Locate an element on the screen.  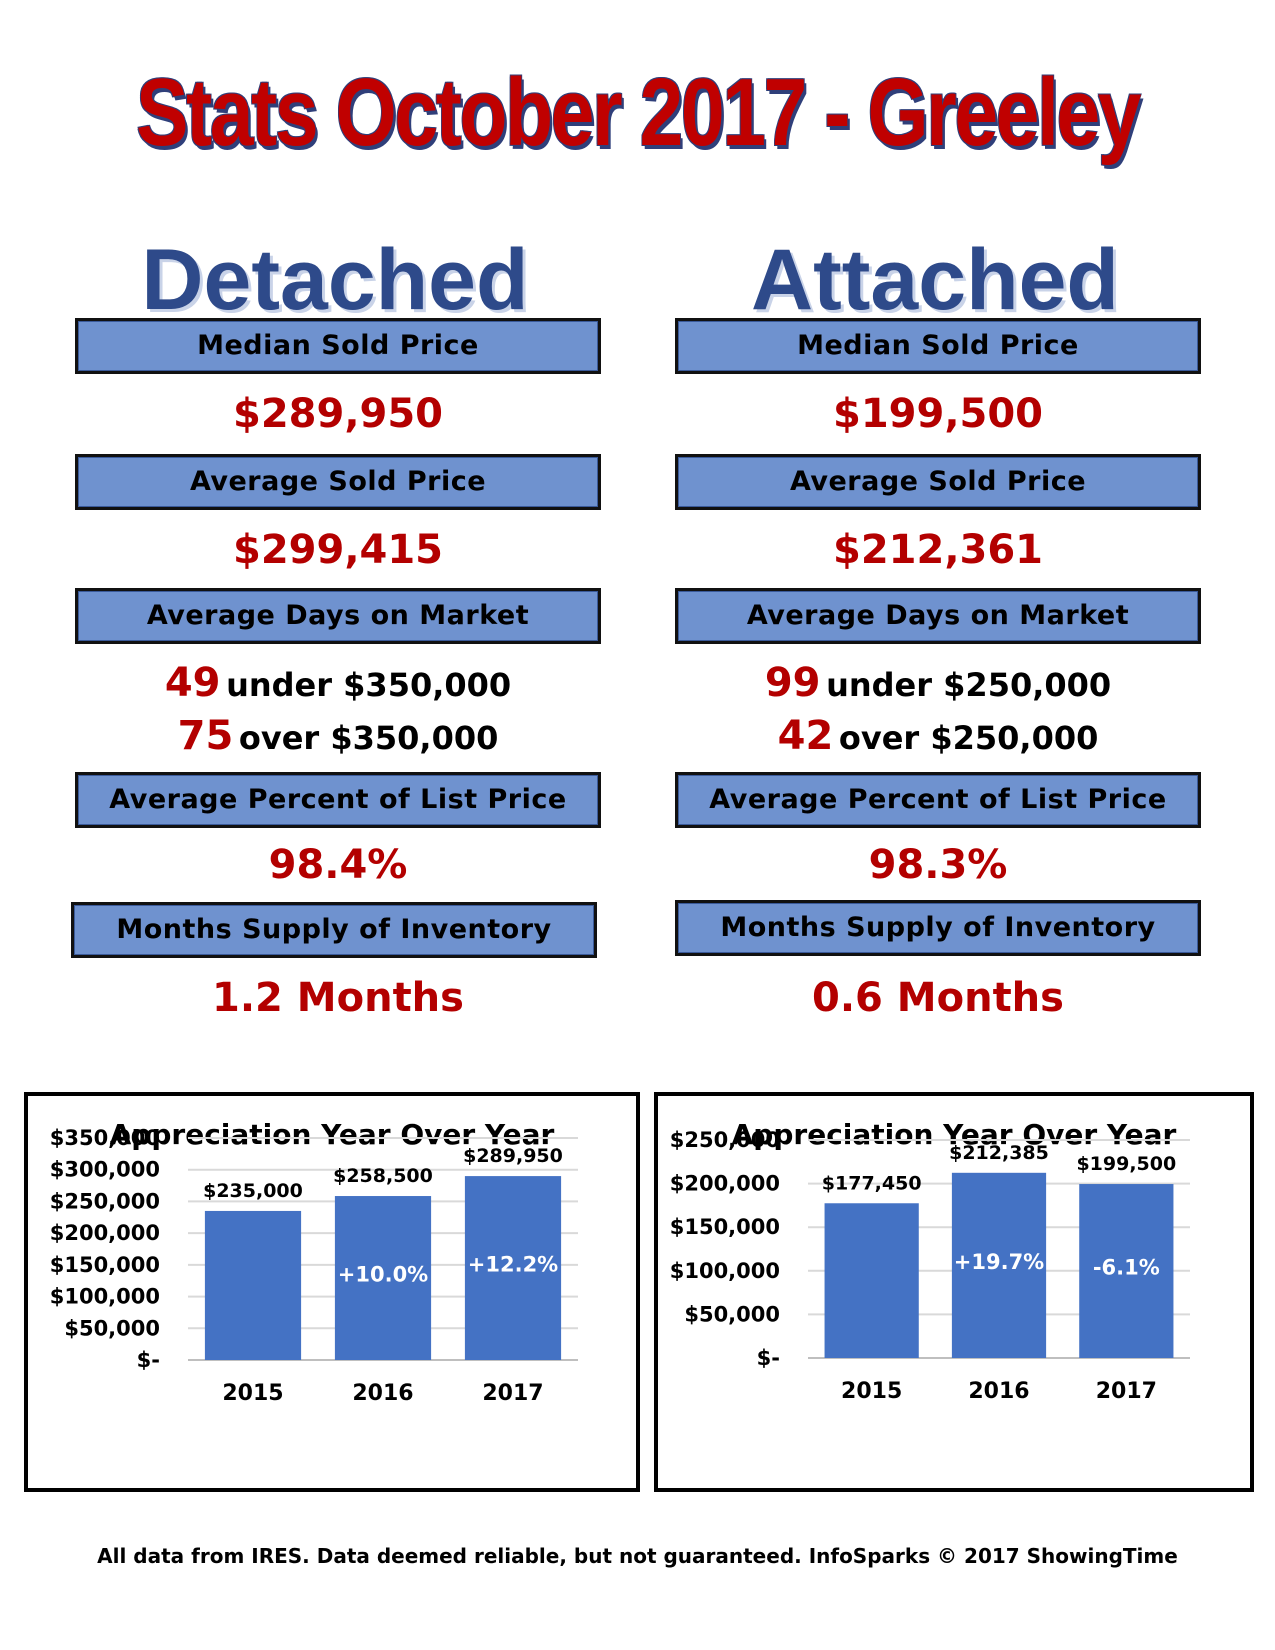
median-value: $289,950 is located at coordinates (338, 414).